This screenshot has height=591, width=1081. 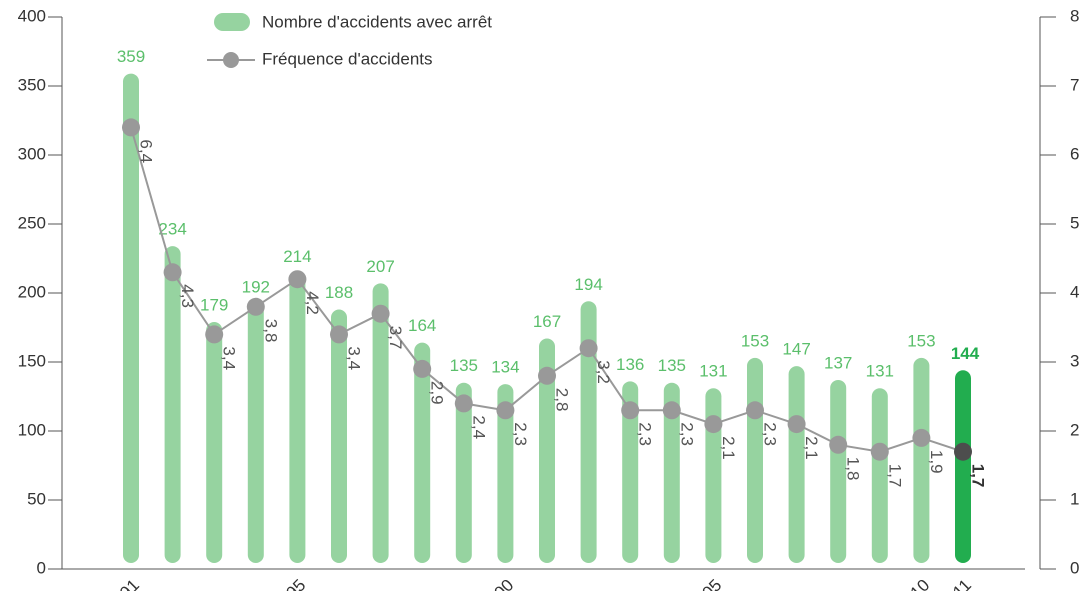 I want to click on y2-tick-label: 6, so click(x=1074, y=153).